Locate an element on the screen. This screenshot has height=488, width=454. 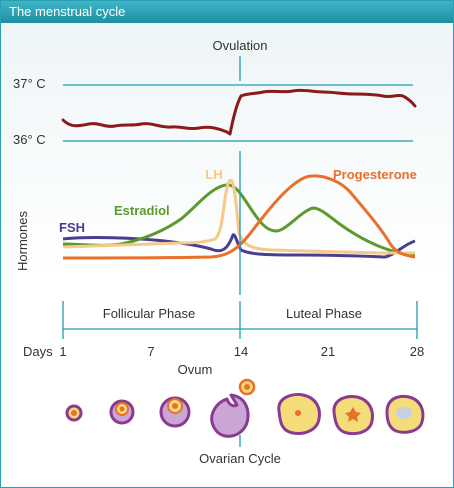
progesterone-curve is located at coordinates (239, 217).